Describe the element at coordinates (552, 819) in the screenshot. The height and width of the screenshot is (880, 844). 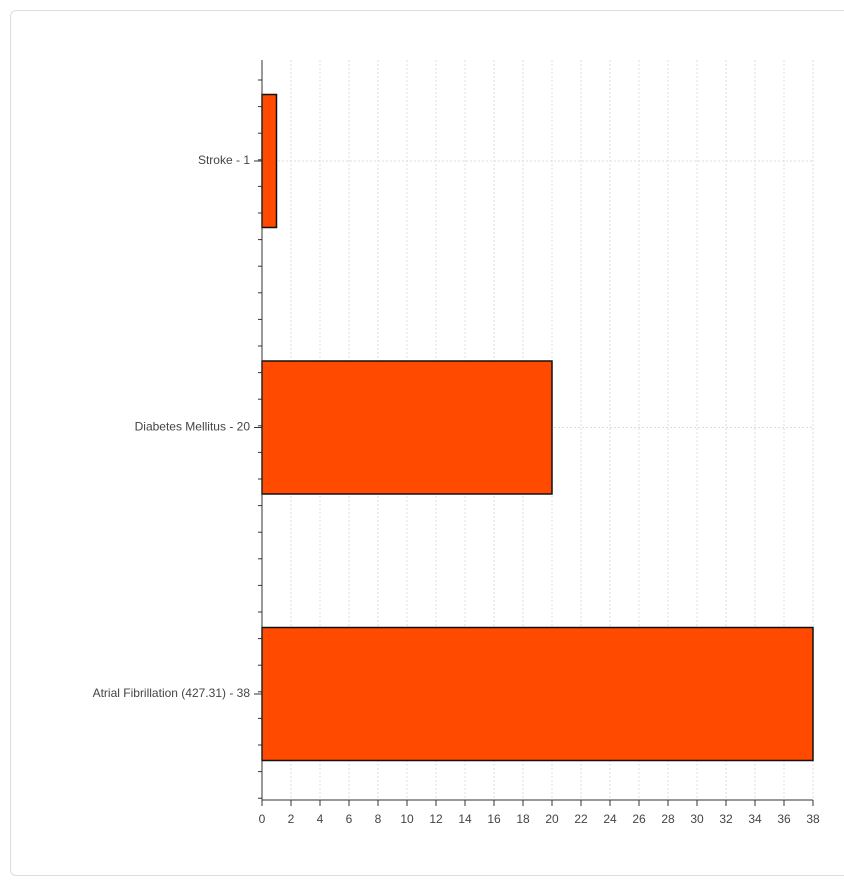
I see `x-tick-label: 20` at that location.